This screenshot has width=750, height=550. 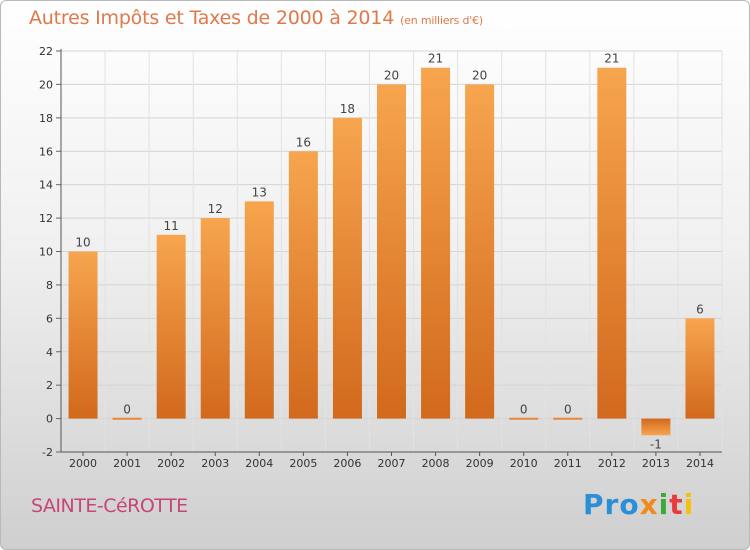 I want to click on x-tick-label: 2000, so click(x=83, y=463).